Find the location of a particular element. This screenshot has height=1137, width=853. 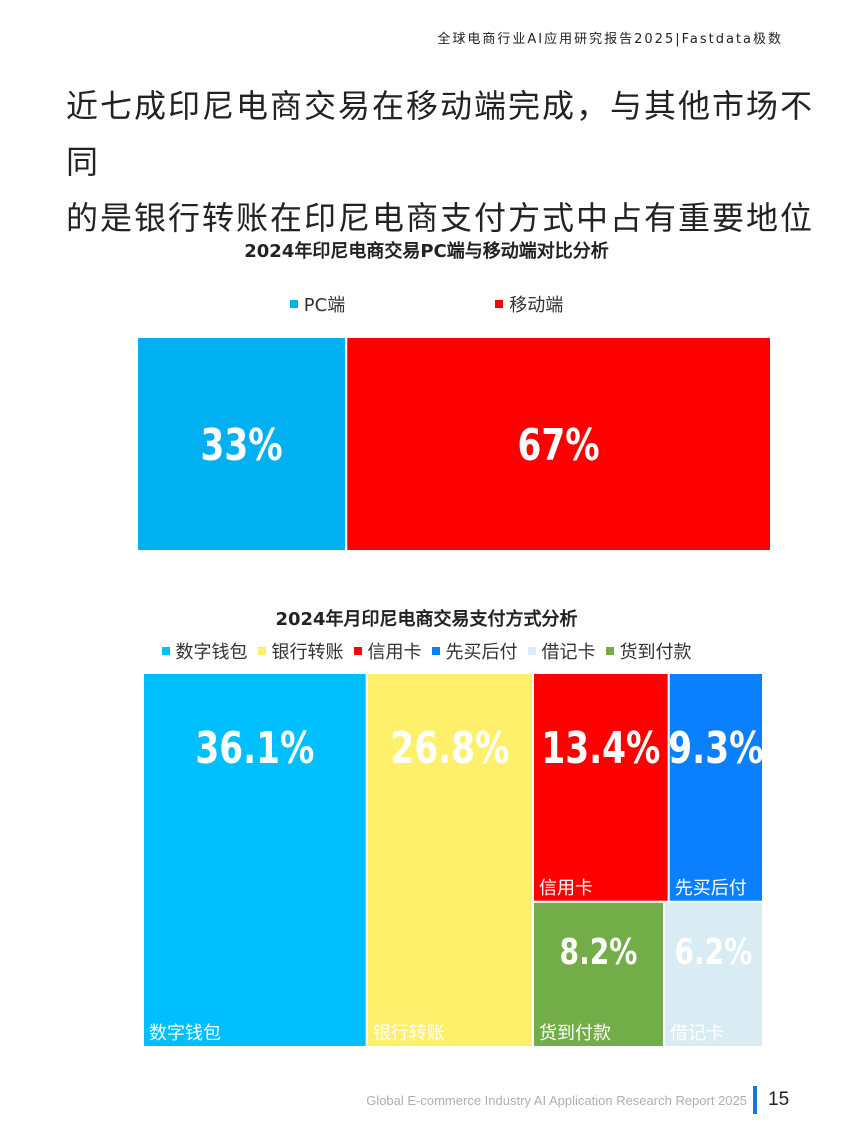

legend-item-payment-5: 货到付款 is located at coordinates (648, 651).